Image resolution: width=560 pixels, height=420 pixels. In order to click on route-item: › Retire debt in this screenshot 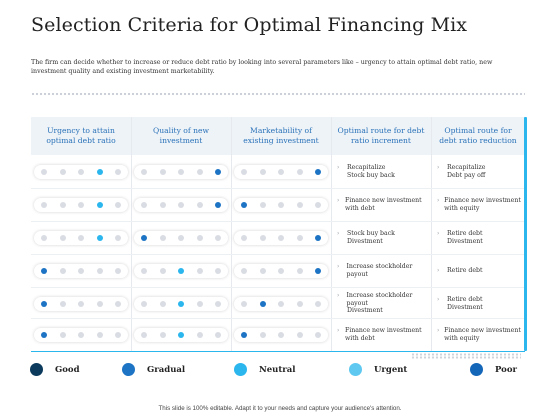, I will do `click(459, 234)`.